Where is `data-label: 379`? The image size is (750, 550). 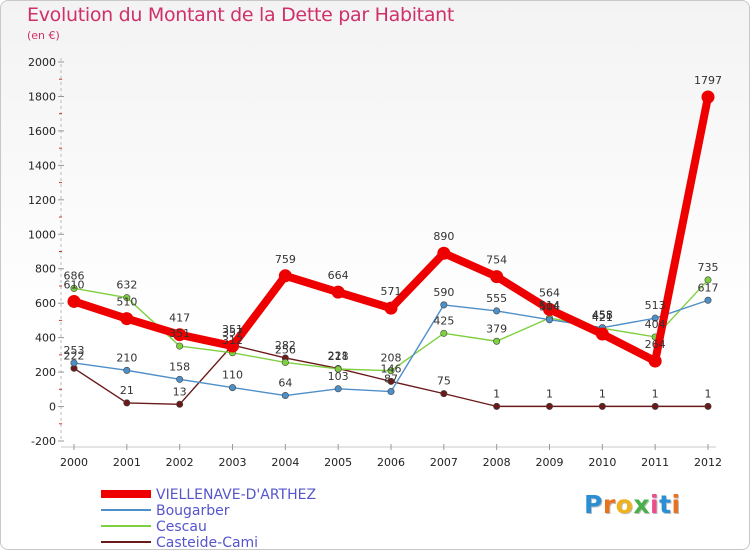
data-label: 379 is located at coordinates (496, 328).